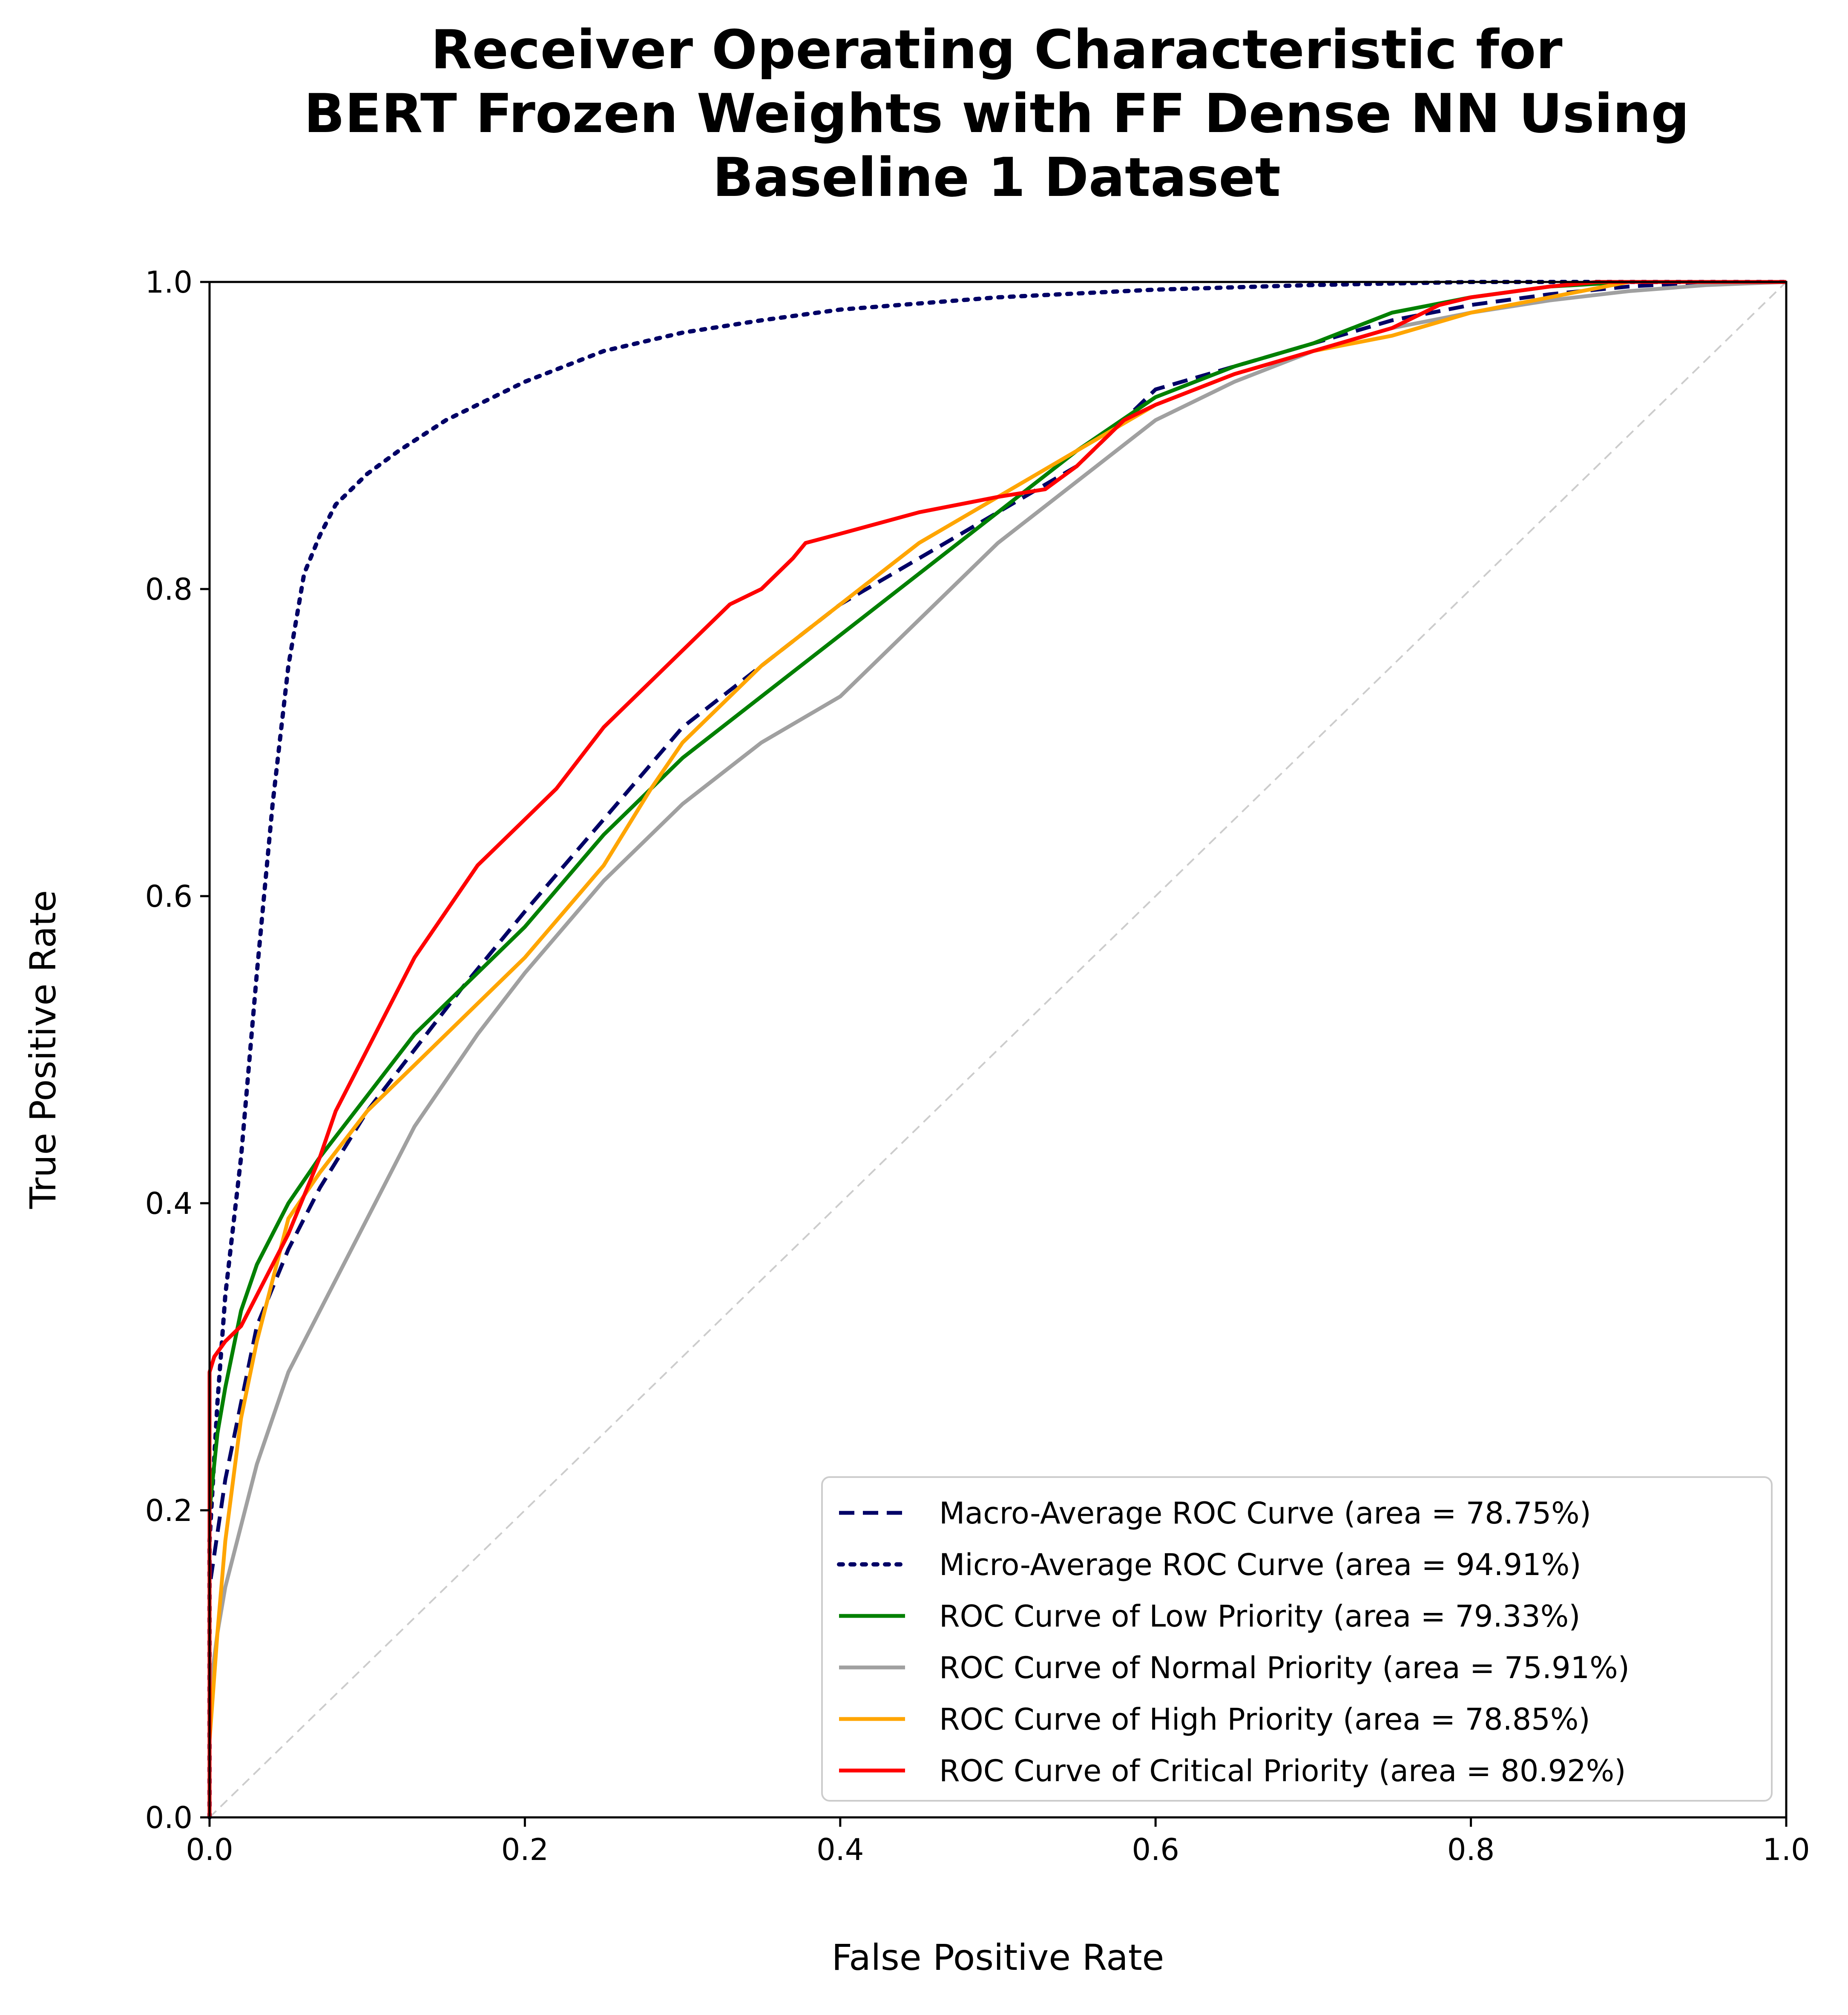 The image size is (1848, 2015). I want to click on x-tick-label: 0.0, so click(209, 1850).